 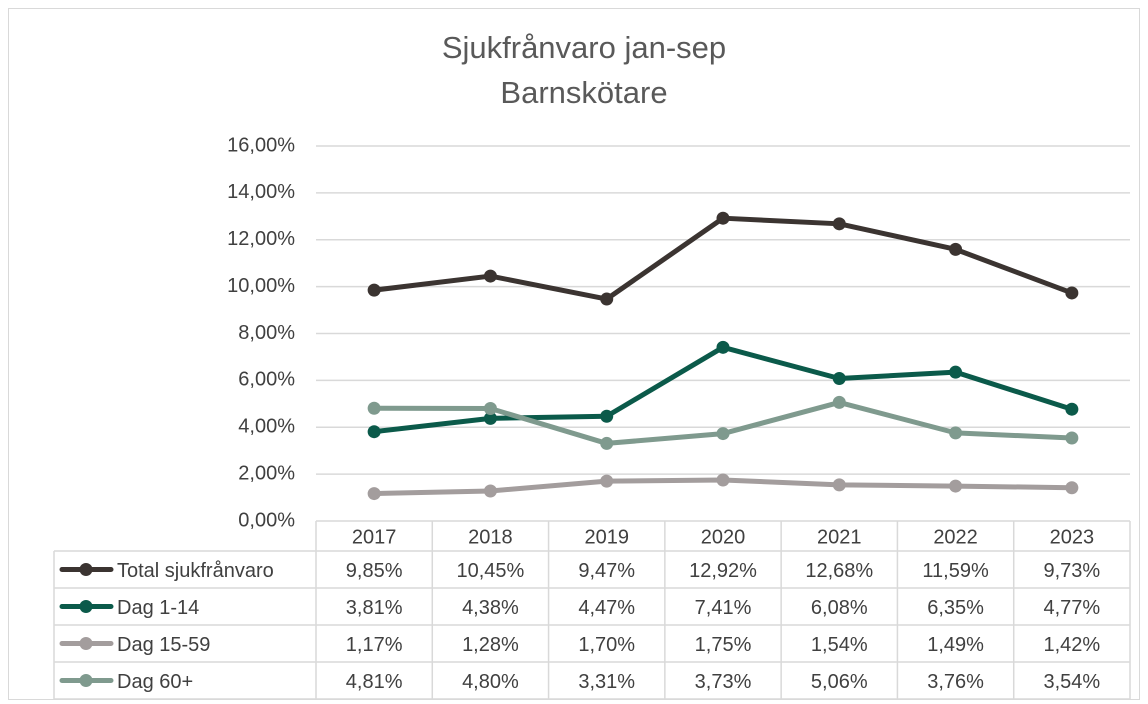 I want to click on table-value: 6,35%, so click(x=955, y=608).